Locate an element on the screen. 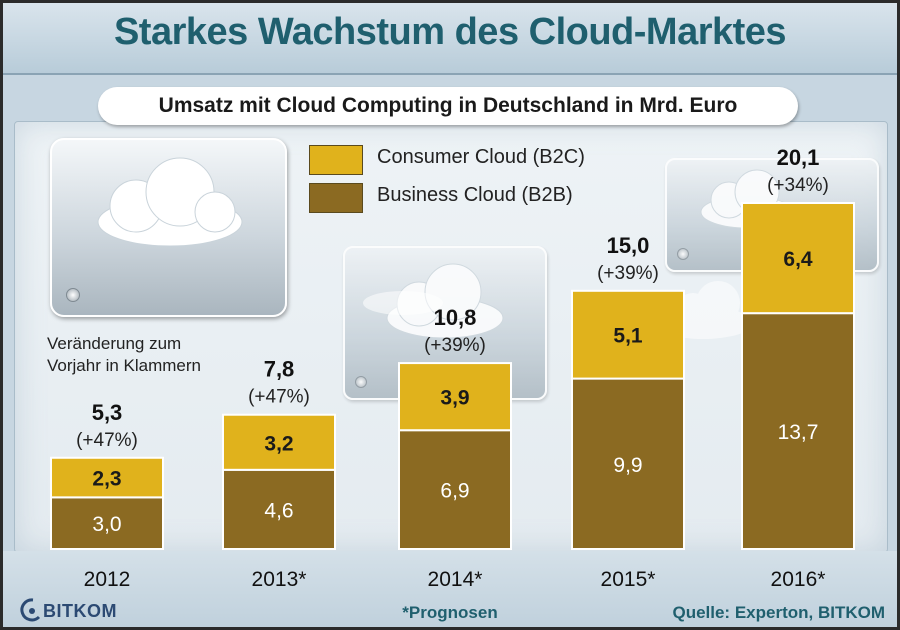 Image resolution: width=900 pixels, height=630 pixels. legend-label-consumer: Consumer Cloud (B2C) is located at coordinates (481, 157).